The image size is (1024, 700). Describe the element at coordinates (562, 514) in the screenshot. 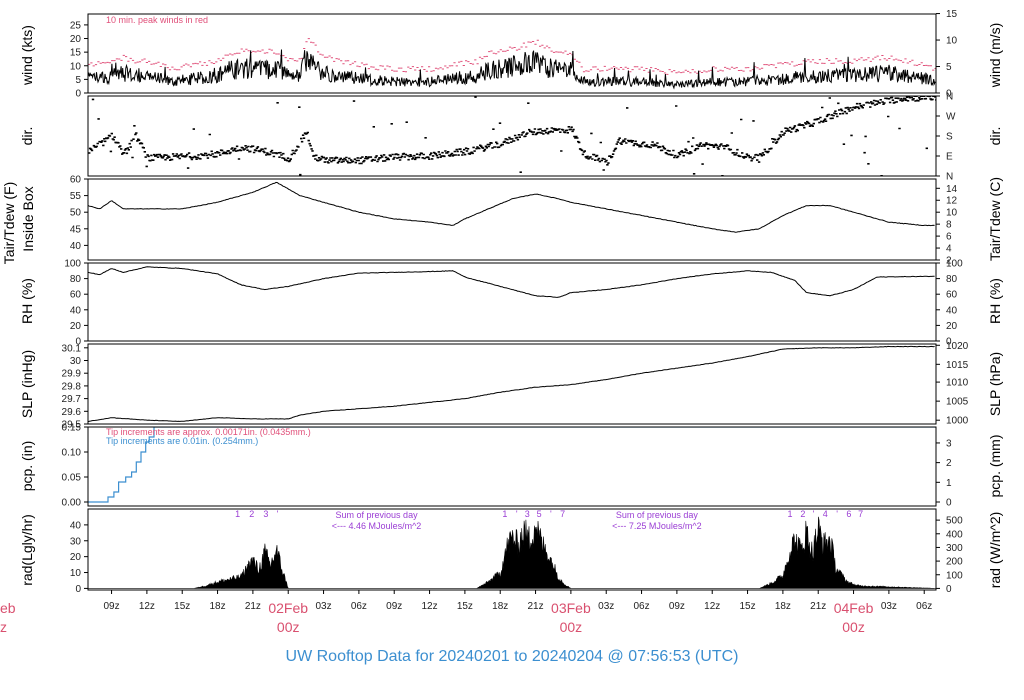

I see `hour-marker: 7` at that location.